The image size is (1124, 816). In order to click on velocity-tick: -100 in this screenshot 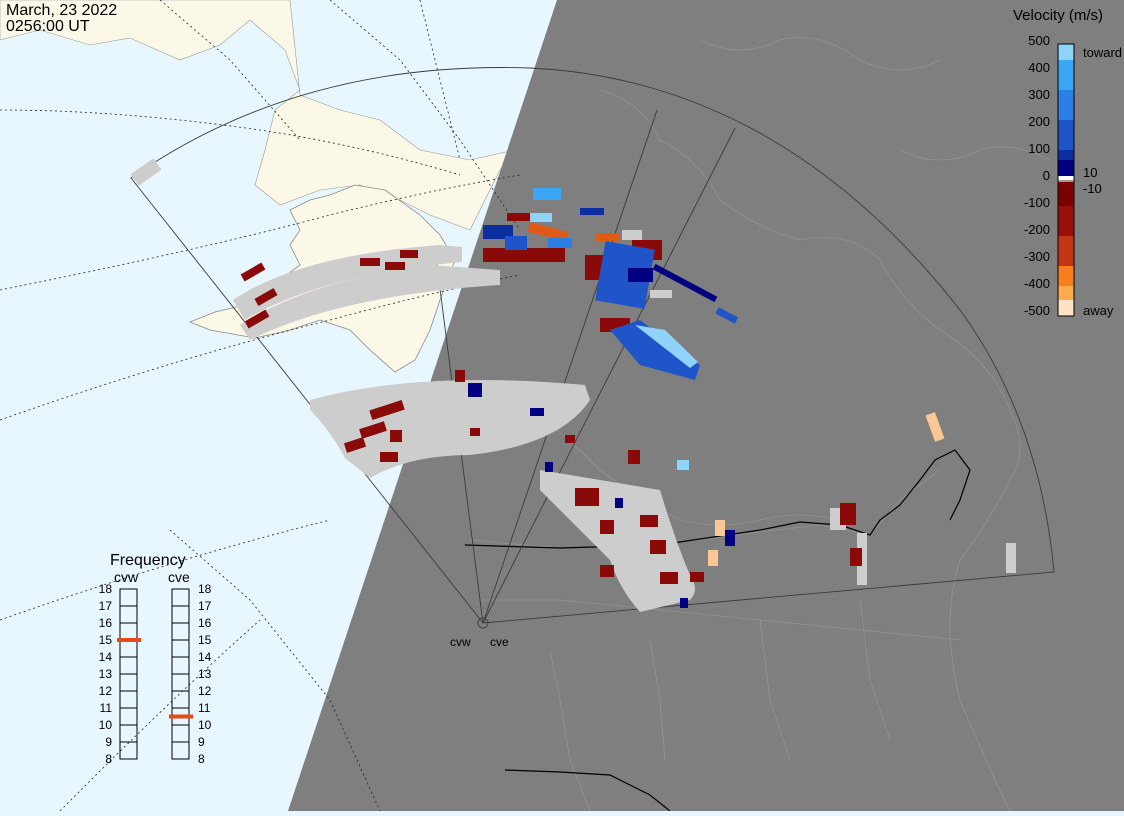, I will do `click(1037, 202)`.